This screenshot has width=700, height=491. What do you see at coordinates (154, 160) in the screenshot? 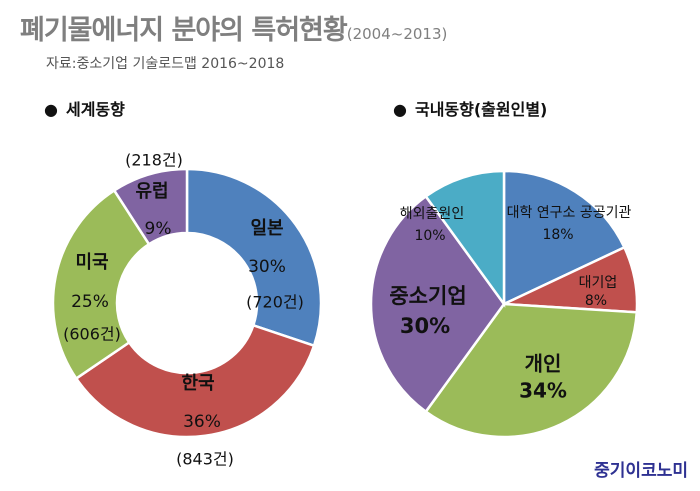
I see `slice-count-label: (218건)` at bounding box center [154, 160].